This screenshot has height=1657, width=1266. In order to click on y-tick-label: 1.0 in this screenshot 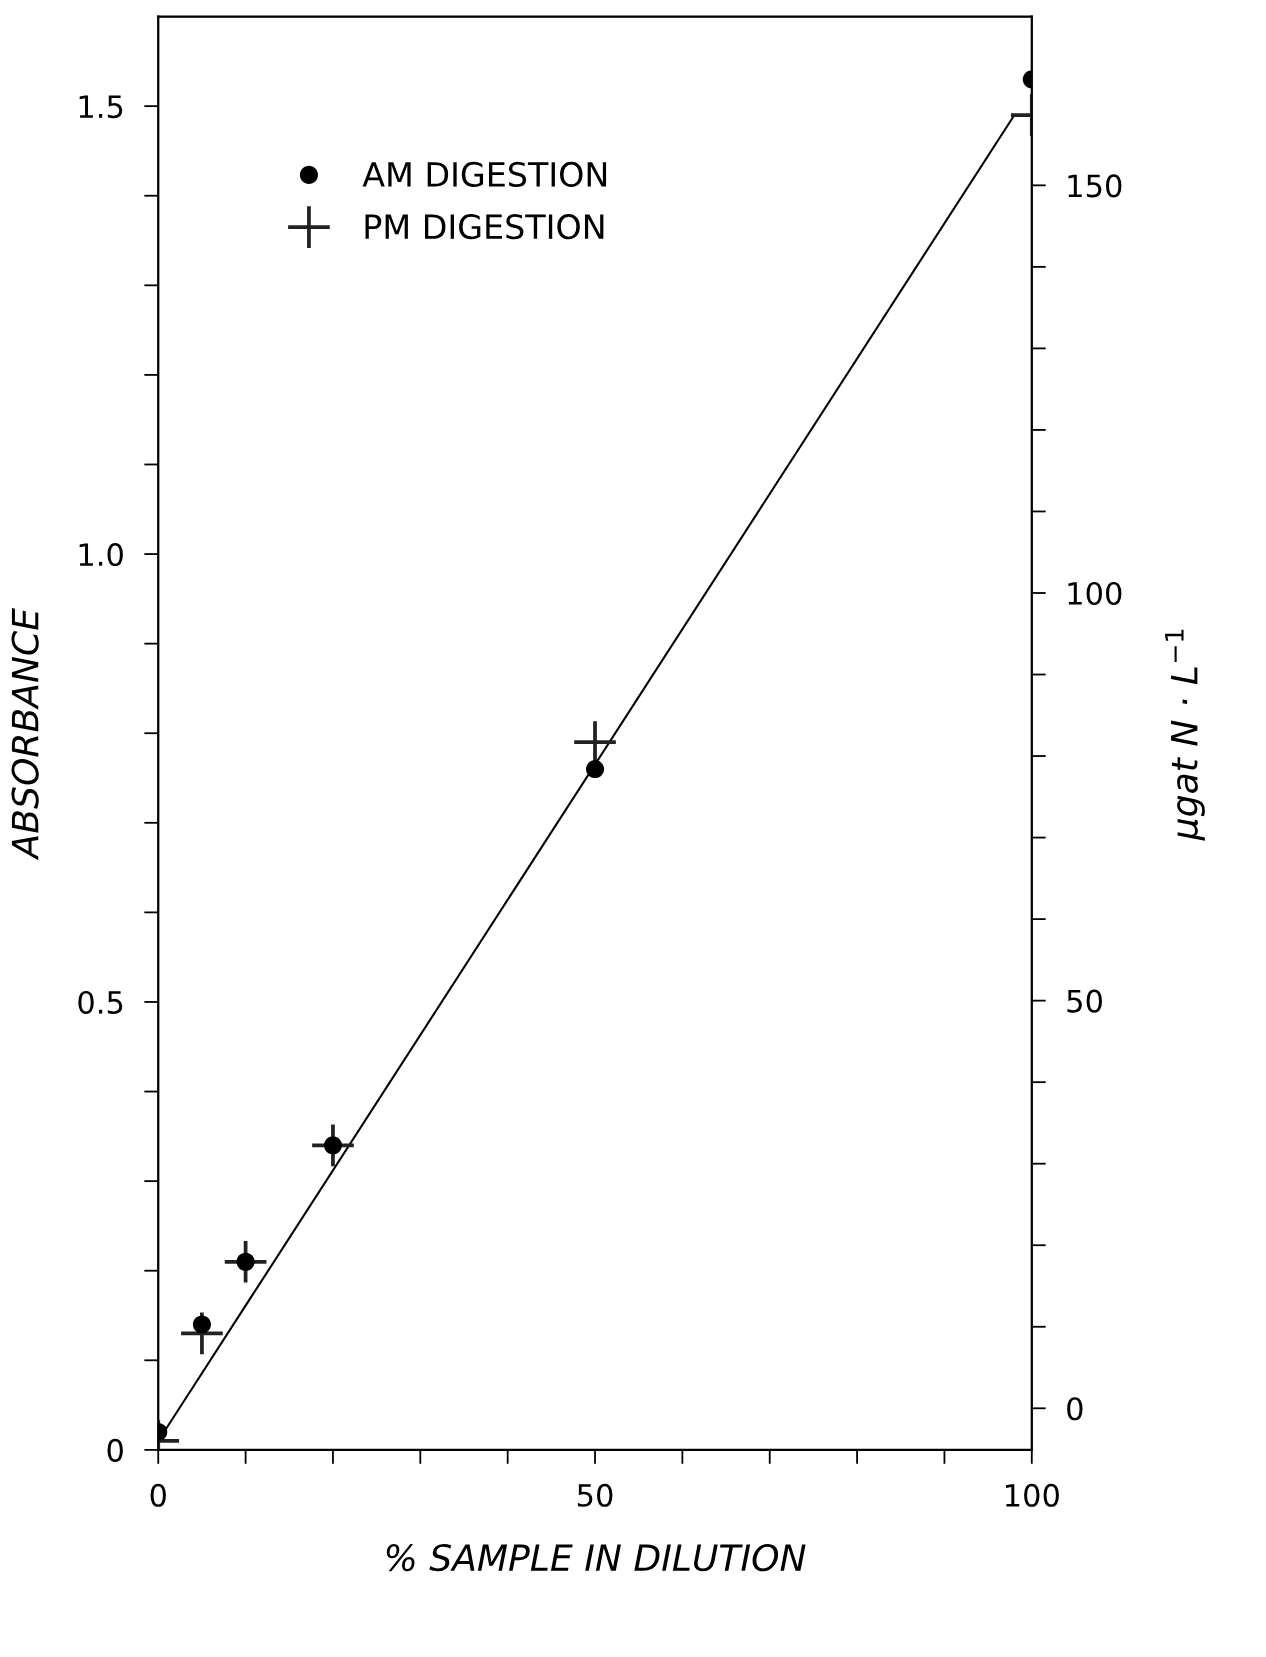, I will do `click(101, 554)`.